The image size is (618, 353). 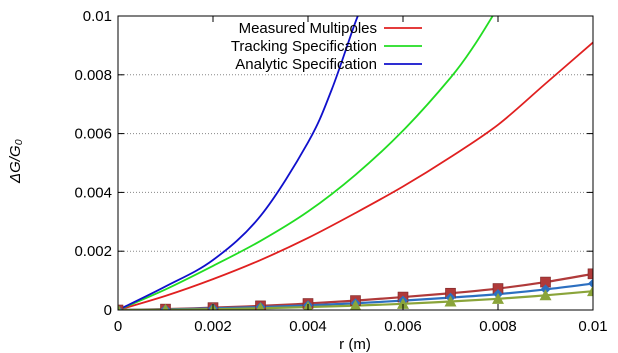 I want to click on data-point-square, so click(x=590, y=274).